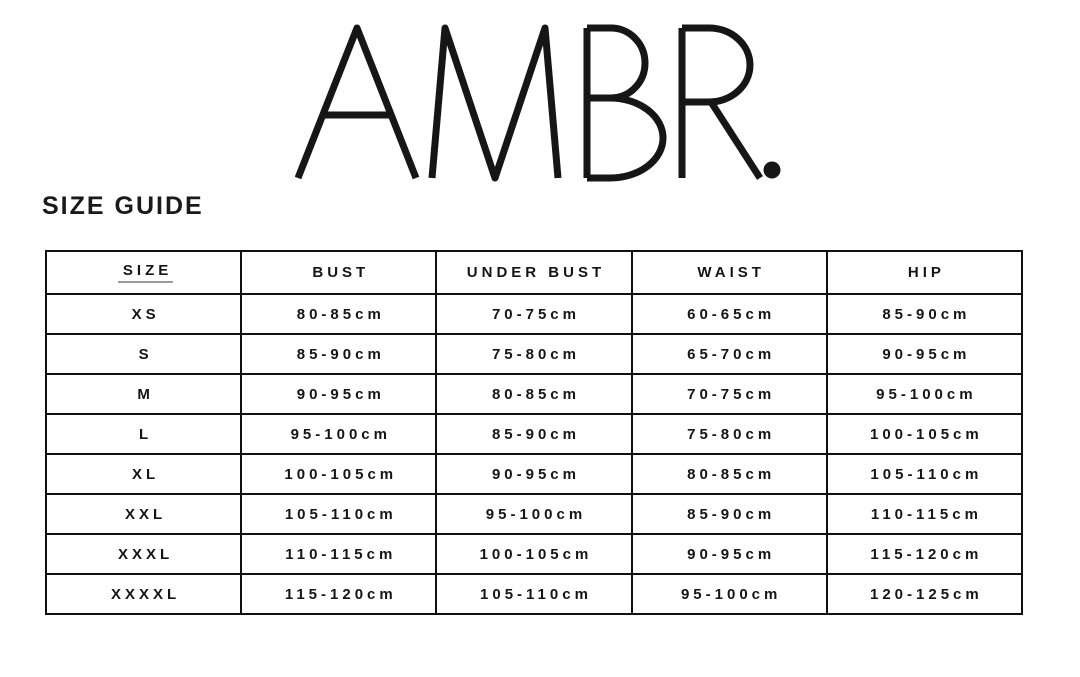  I want to click on column-header-waist: WAIST, so click(729, 272).